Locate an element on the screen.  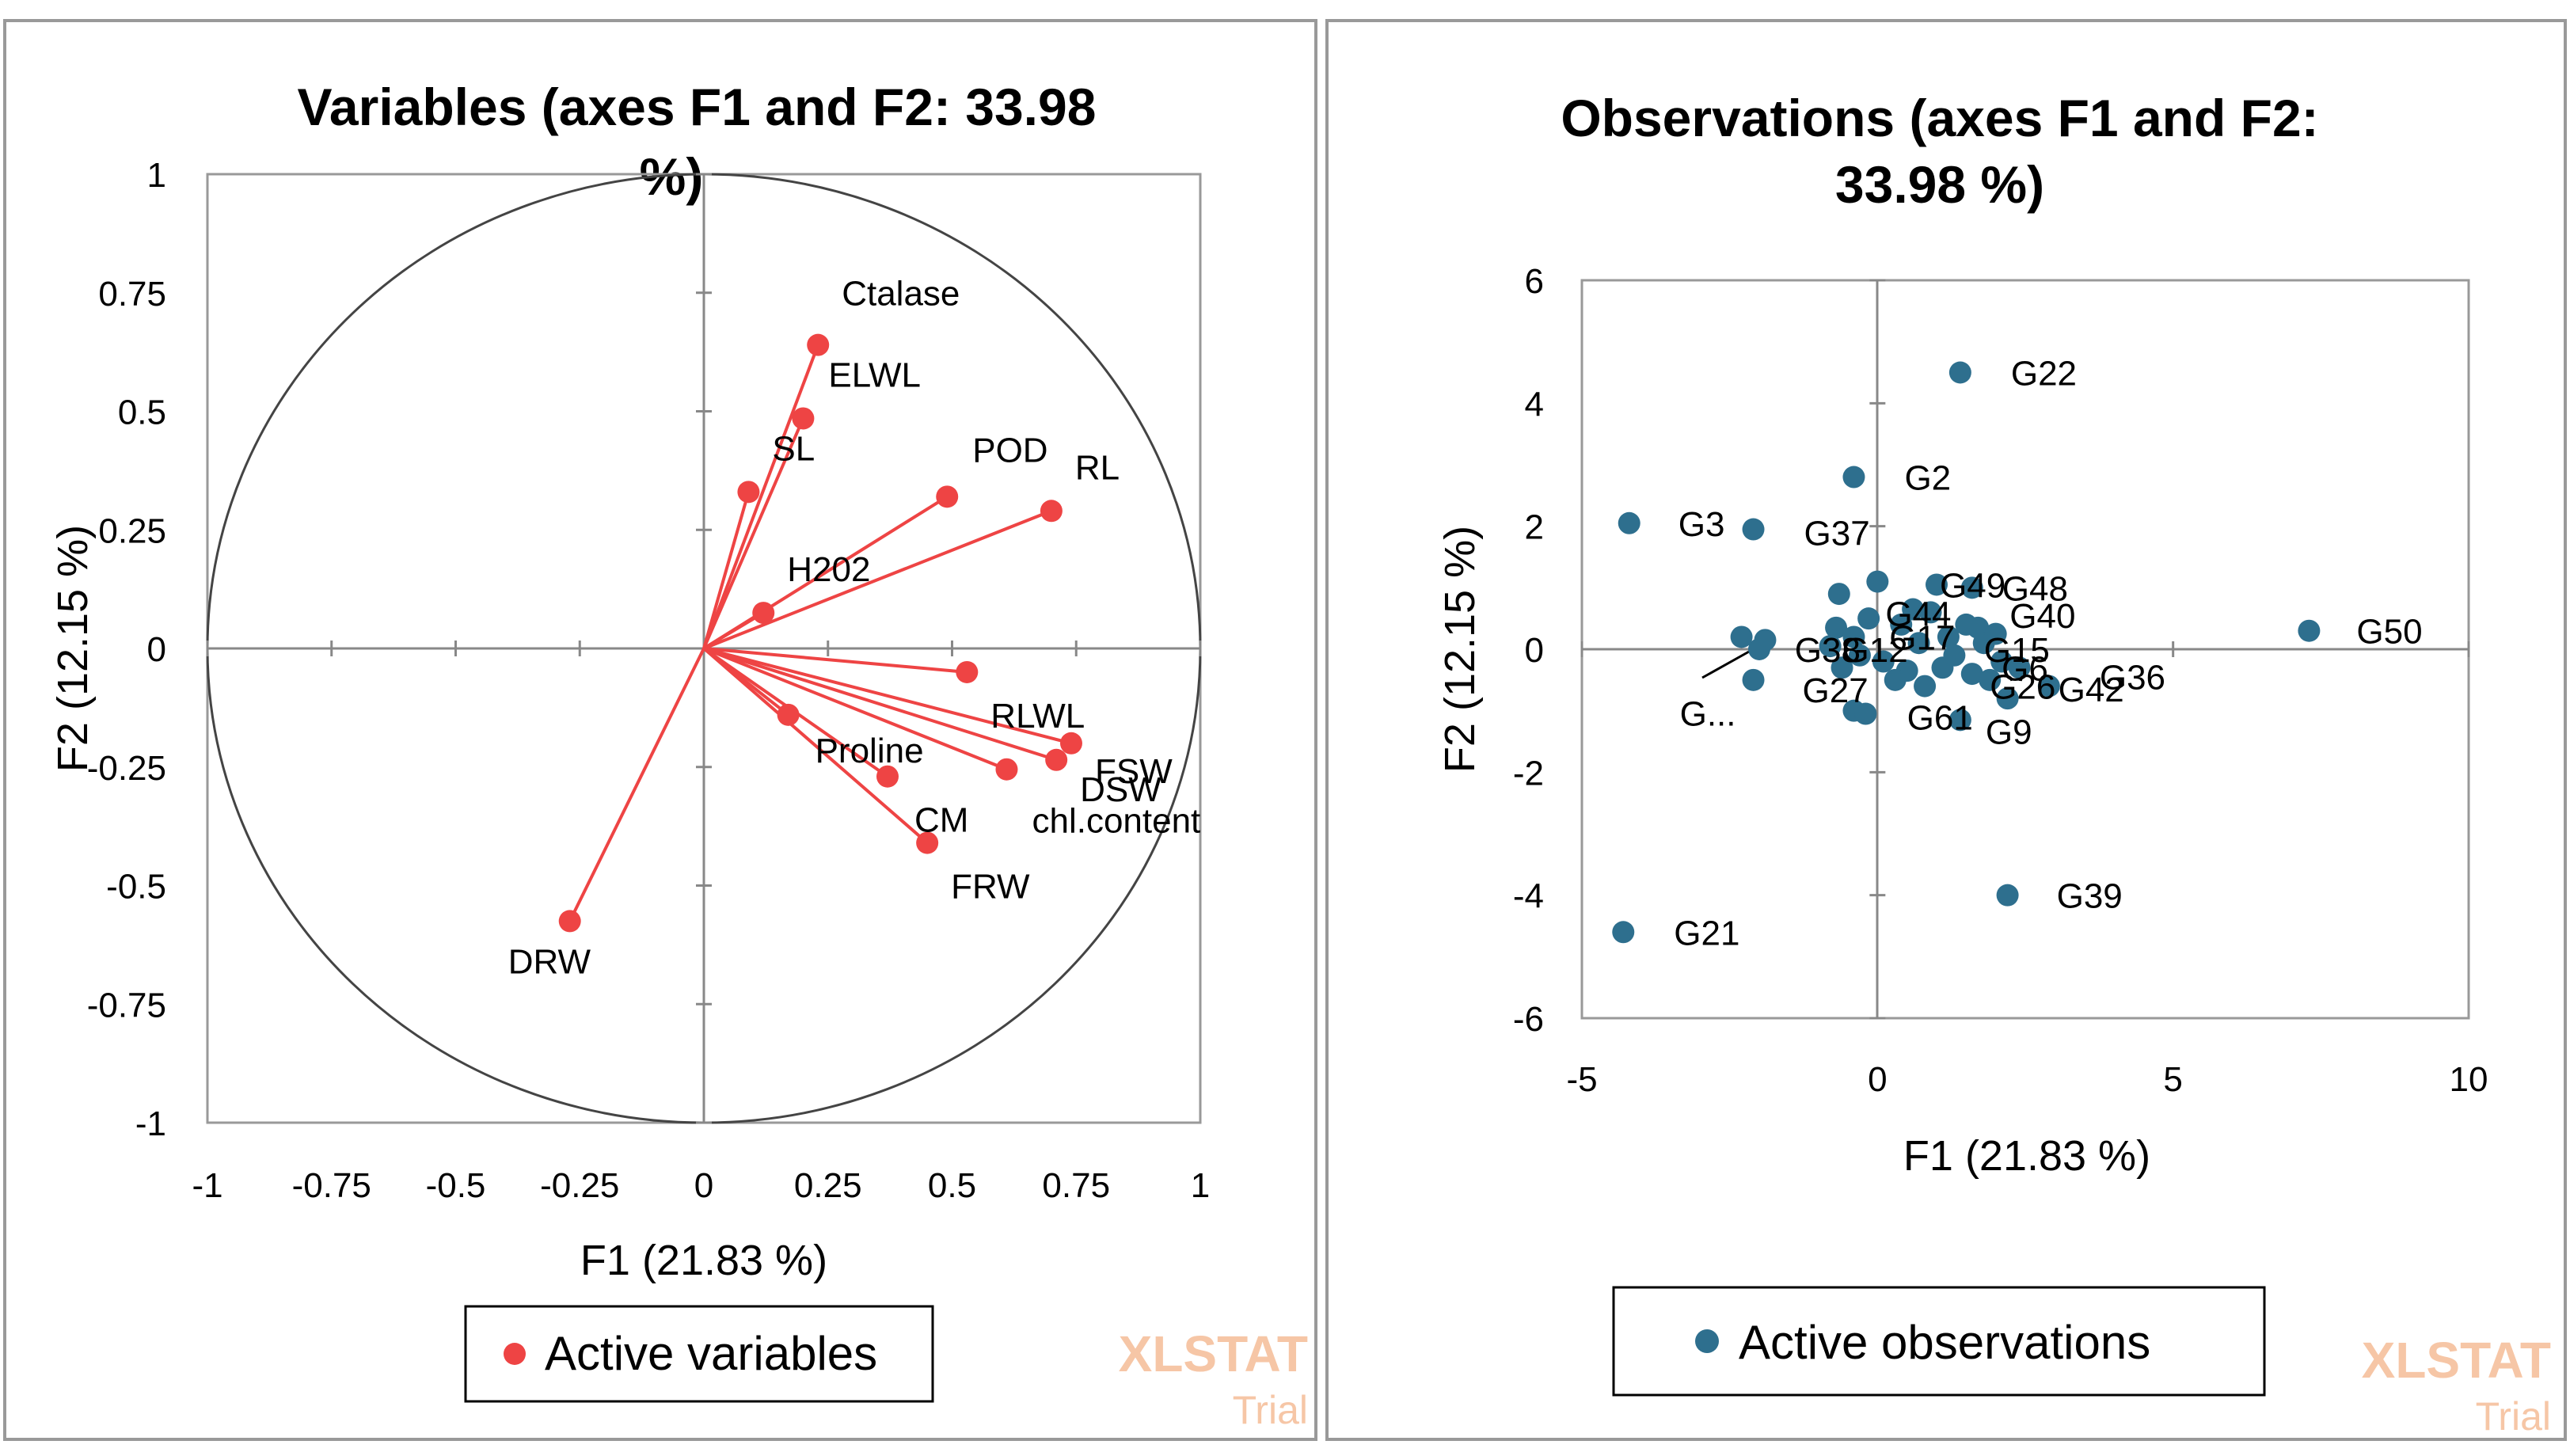
obs-label-g48: G48 is located at coordinates (2035, 588).